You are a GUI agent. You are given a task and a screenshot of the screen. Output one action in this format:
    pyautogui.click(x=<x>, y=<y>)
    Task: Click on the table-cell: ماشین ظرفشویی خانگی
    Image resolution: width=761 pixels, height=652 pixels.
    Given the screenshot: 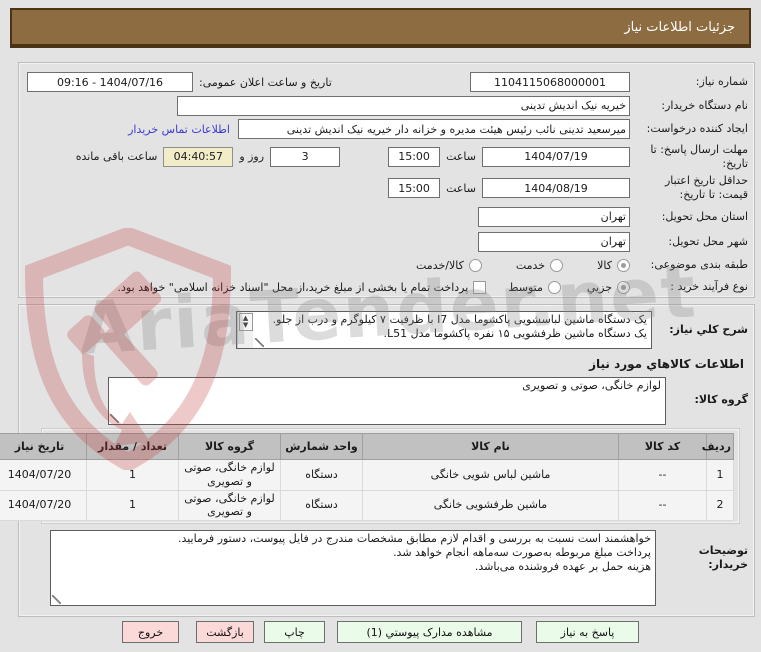 What is the action you would take?
    pyautogui.click(x=490, y=505)
    